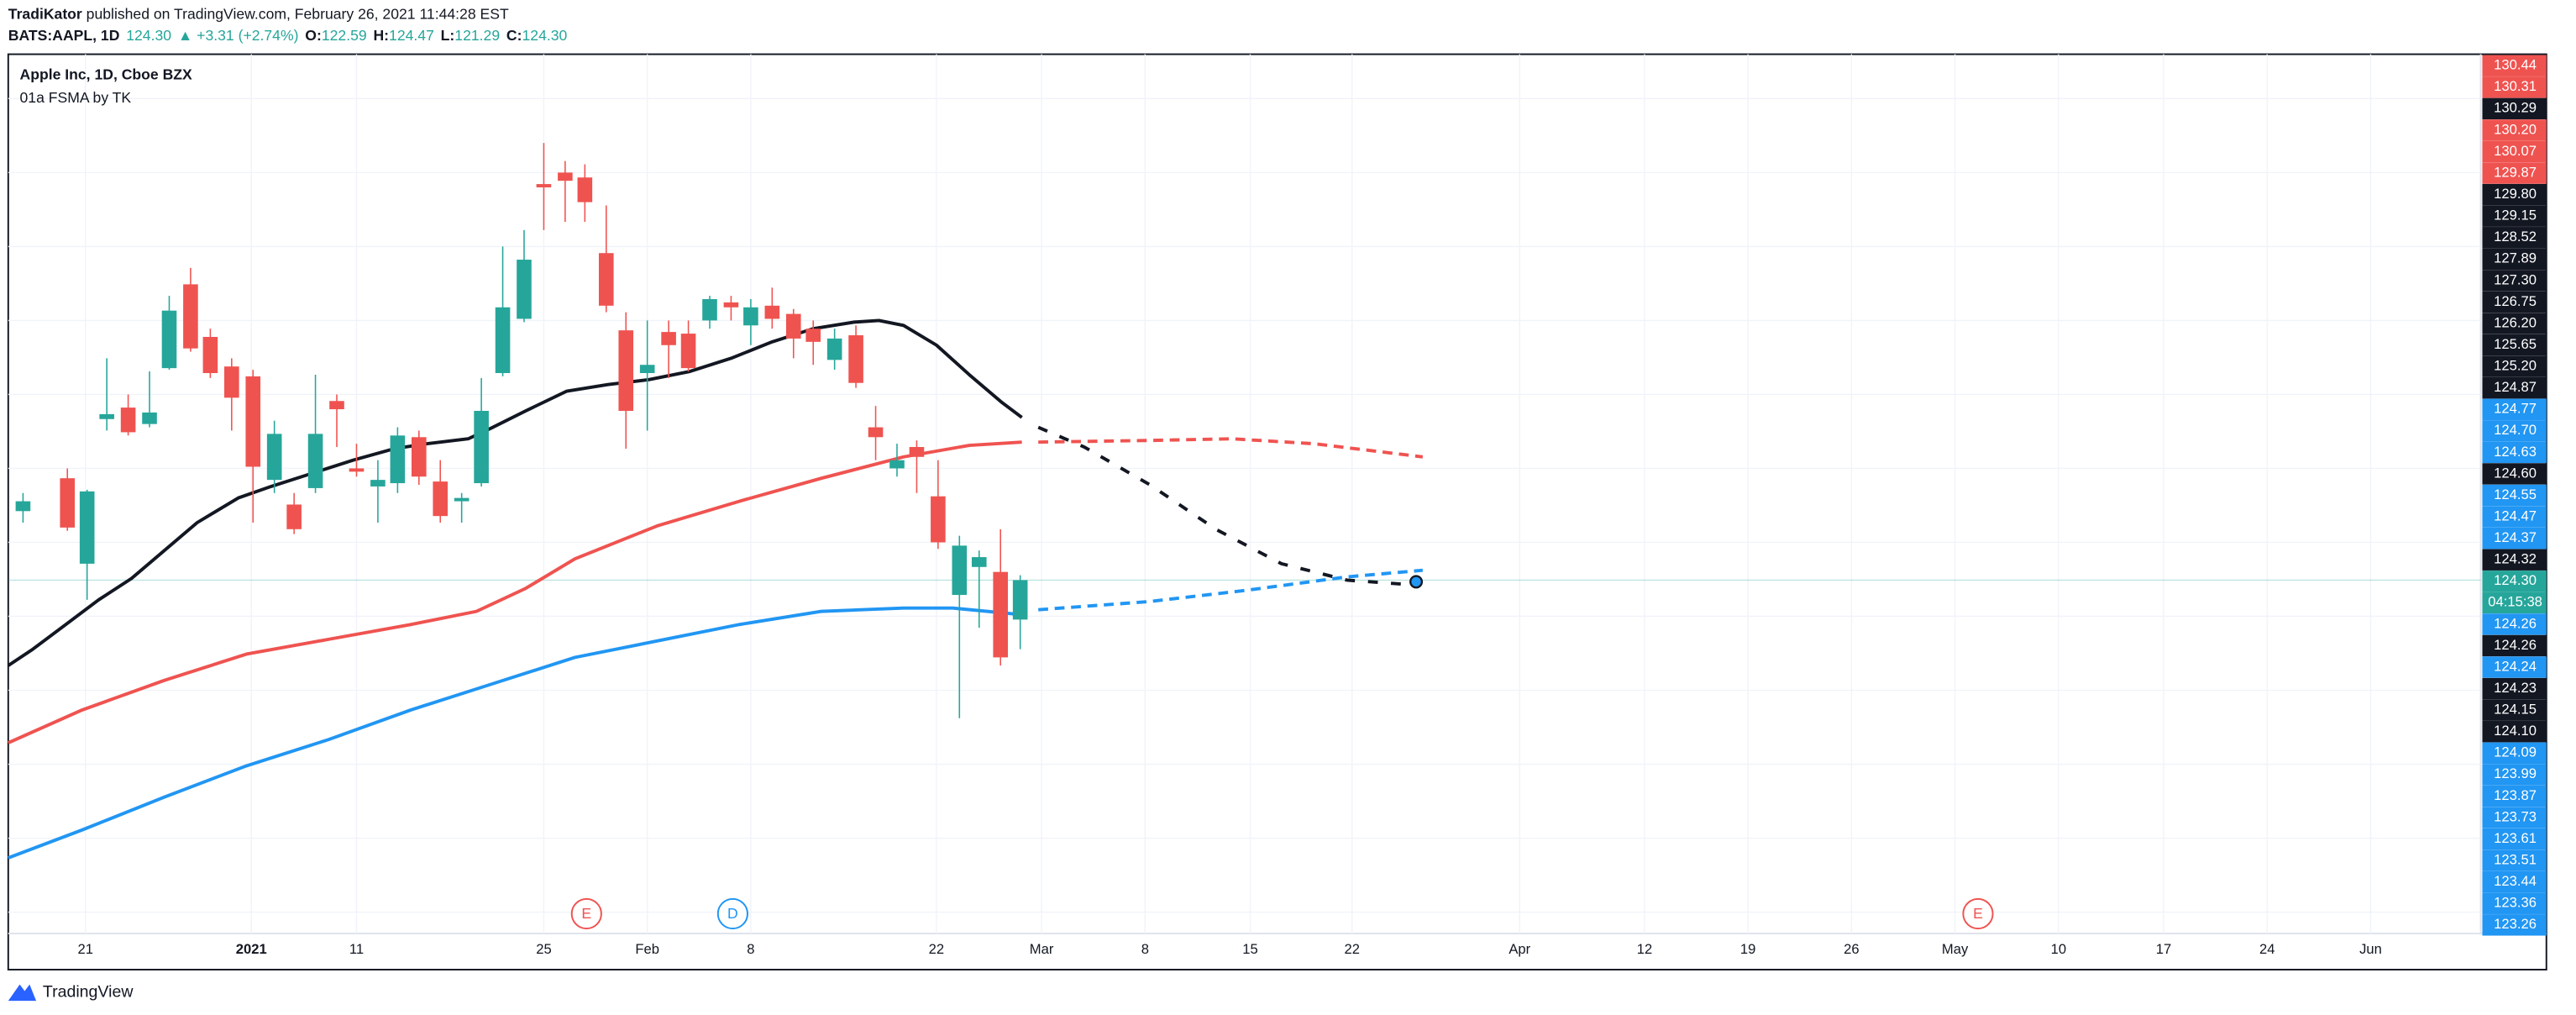  I want to click on time-label: 2021, so click(251, 949).